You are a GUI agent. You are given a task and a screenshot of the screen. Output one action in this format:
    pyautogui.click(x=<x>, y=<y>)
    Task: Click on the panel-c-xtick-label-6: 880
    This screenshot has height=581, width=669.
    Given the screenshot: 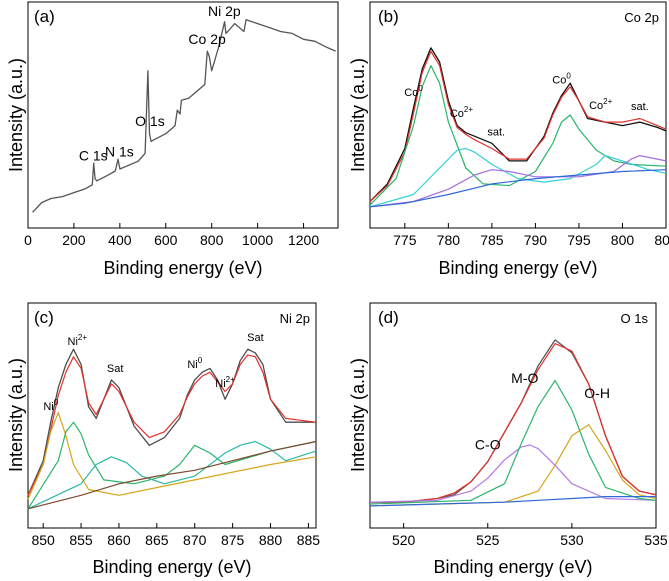 What is the action you would take?
    pyautogui.click(x=271, y=540)
    